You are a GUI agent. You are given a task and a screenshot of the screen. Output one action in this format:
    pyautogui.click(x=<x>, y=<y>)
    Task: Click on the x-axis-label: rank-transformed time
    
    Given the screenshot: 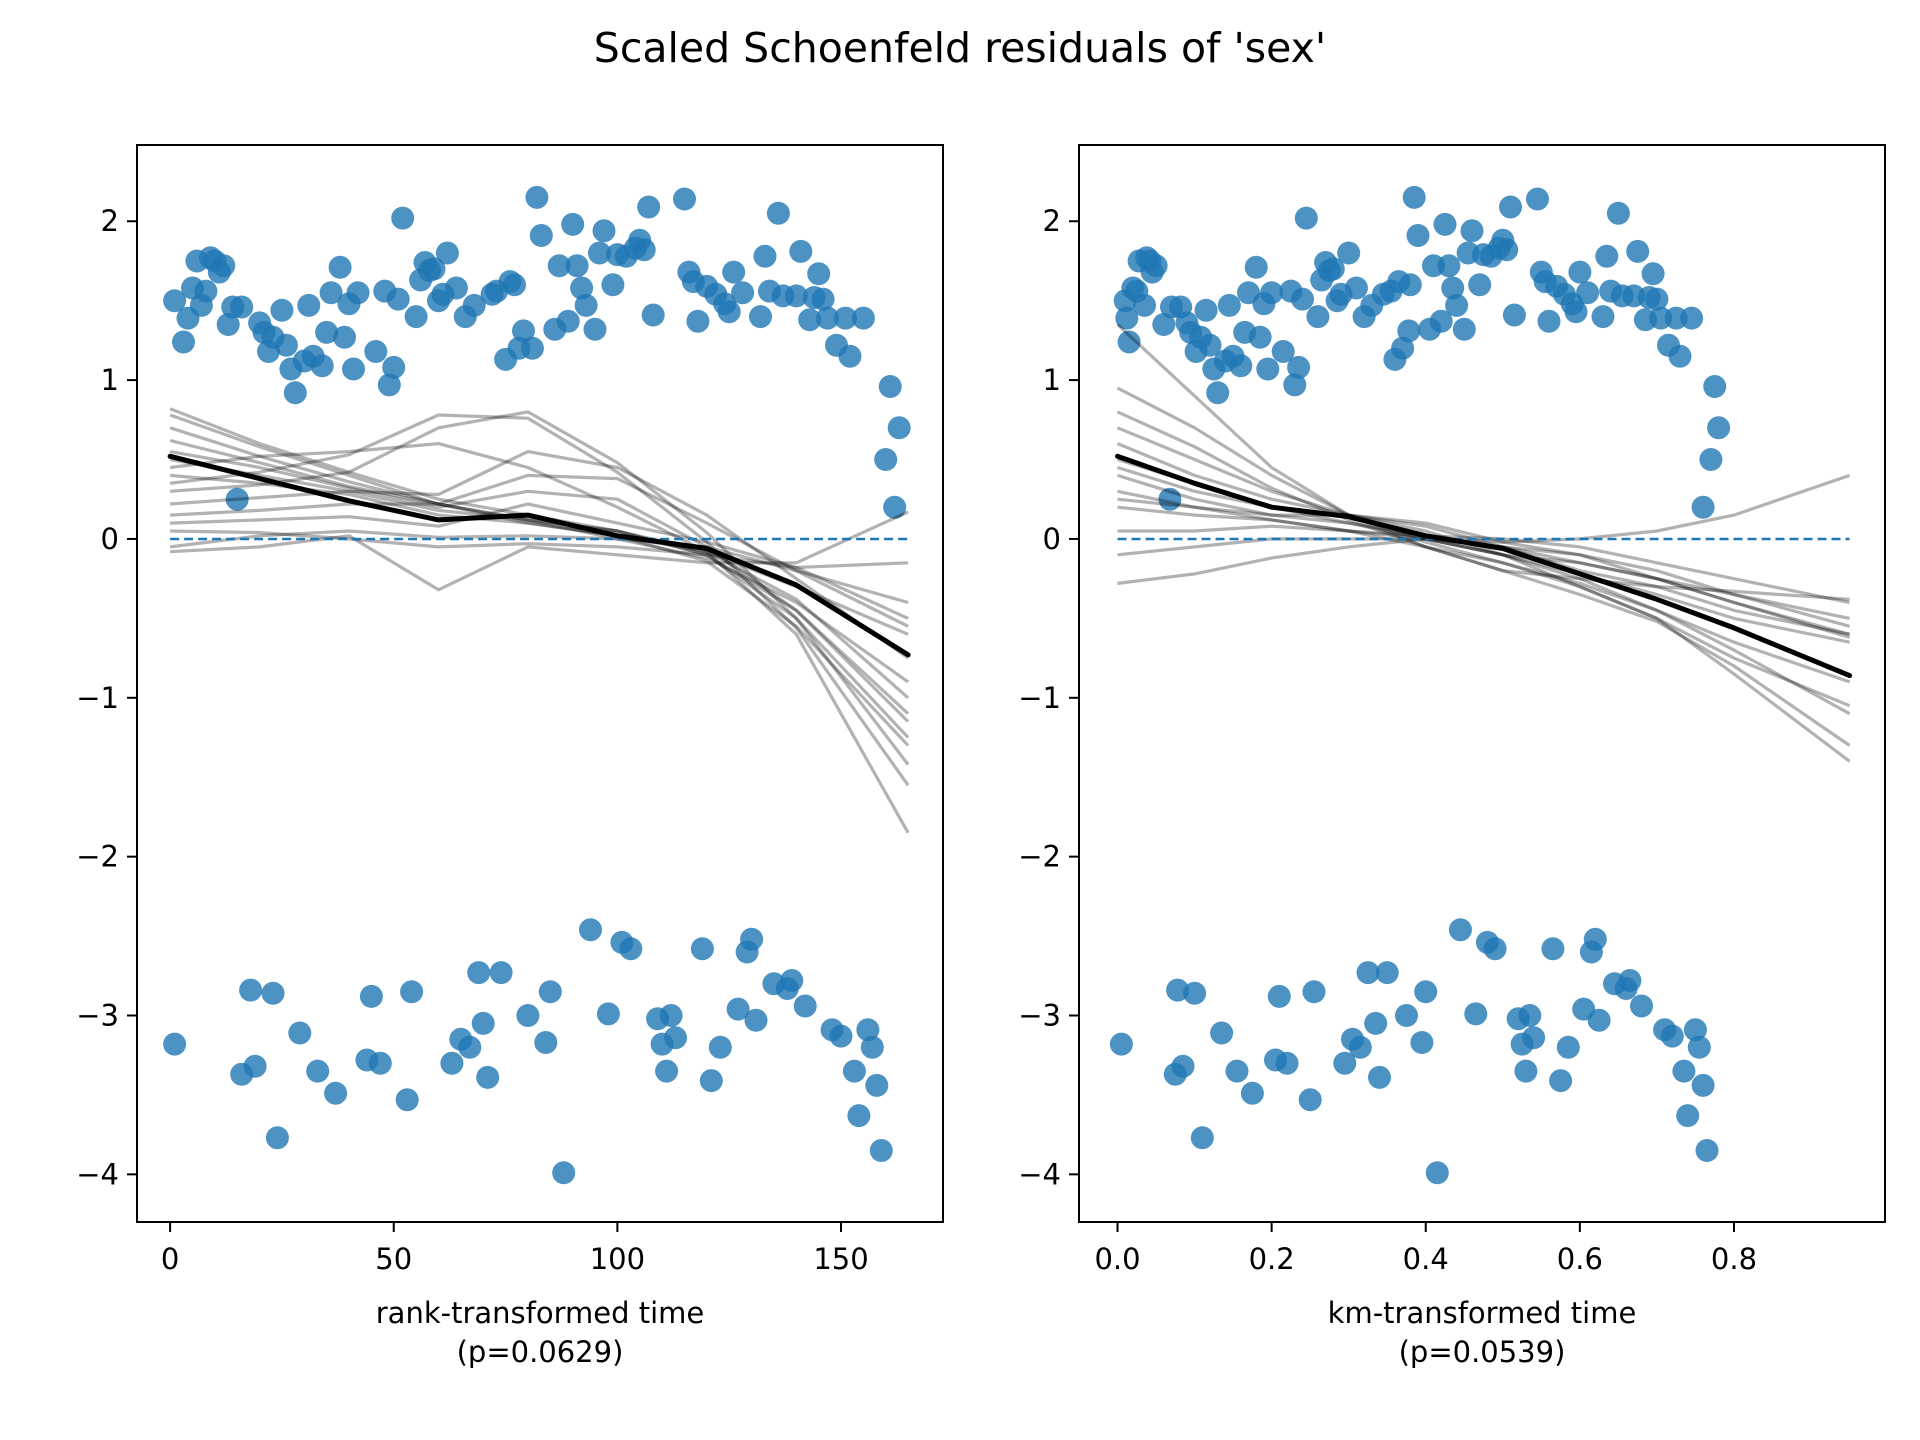 What is the action you would take?
    pyautogui.click(x=540, y=1313)
    